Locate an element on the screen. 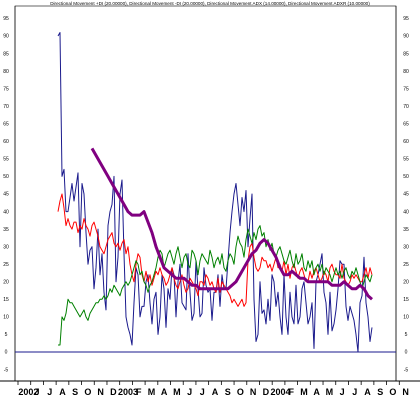 Image resolution: width=420 pixels, height=400 pixels. x-tick-label: 2003 is located at coordinates (128, 392).